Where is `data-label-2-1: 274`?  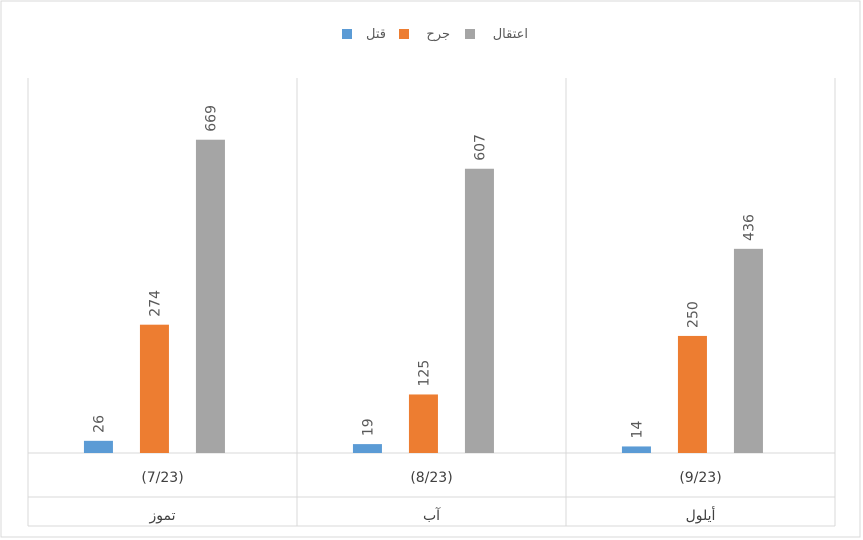 data-label-2-1: 274 is located at coordinates (155, 303).